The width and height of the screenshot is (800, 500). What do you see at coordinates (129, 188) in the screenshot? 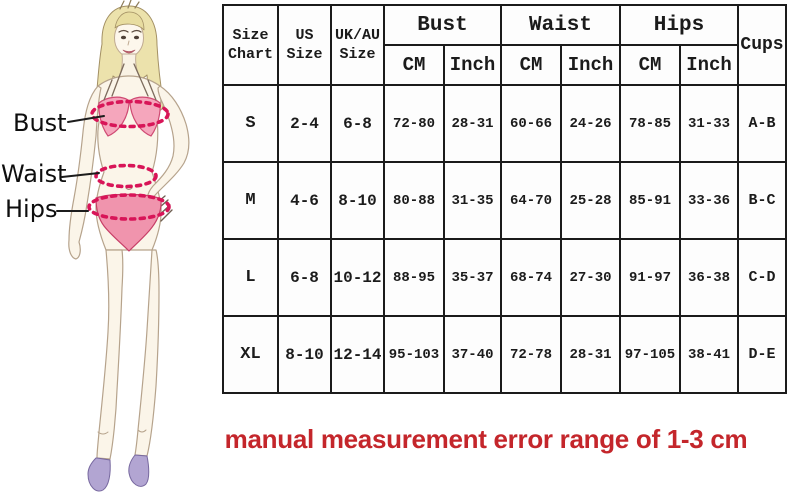
I see `navel` at bounding box center [129, 188].